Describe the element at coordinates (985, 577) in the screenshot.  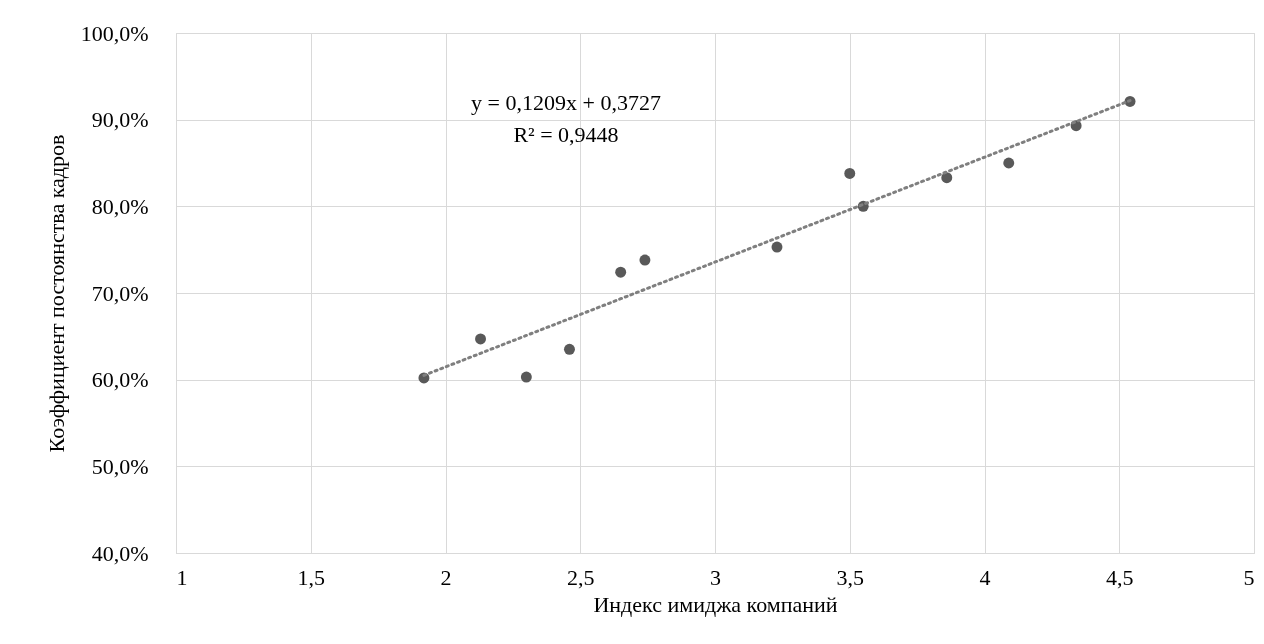
I see `x-tick-label: 4` at that location.